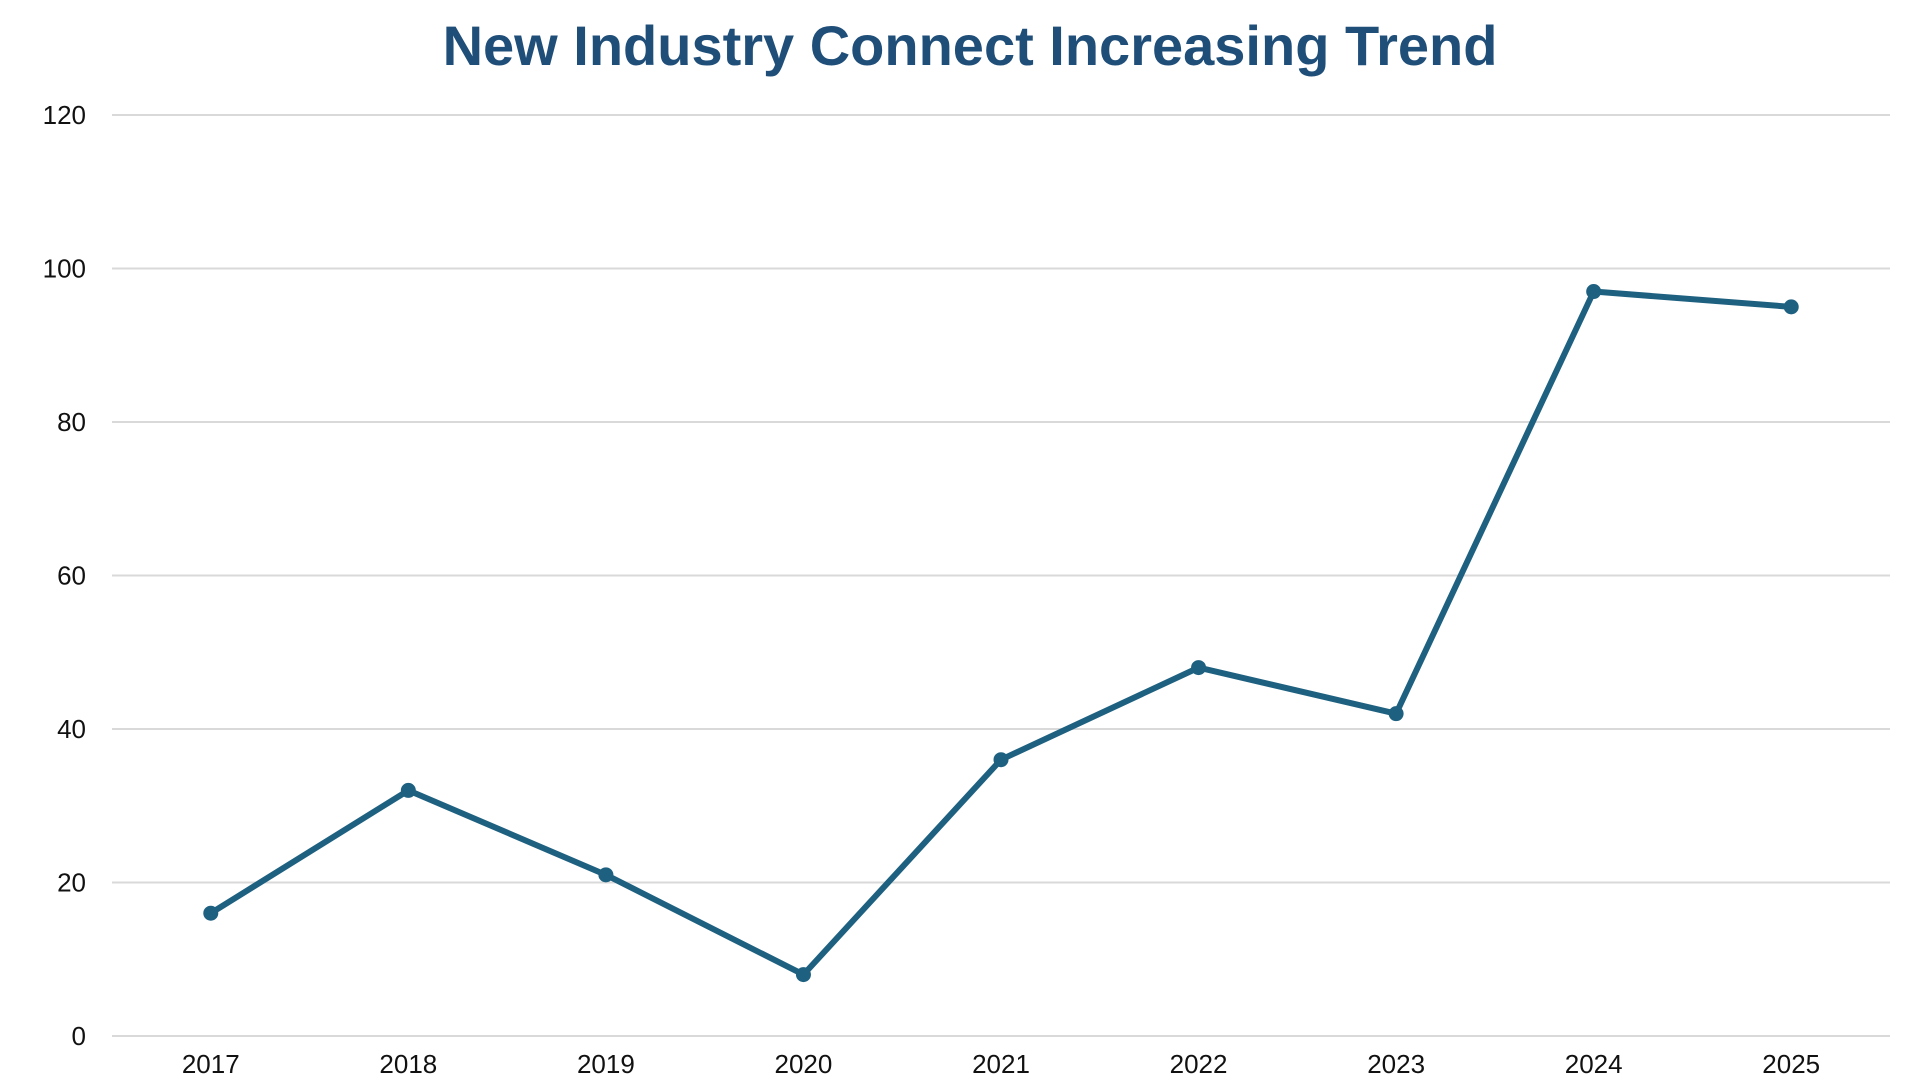 This screenshot has height=1080, width=1920. I want to click on x-tick-label: 2022, so click(1199, 1064).